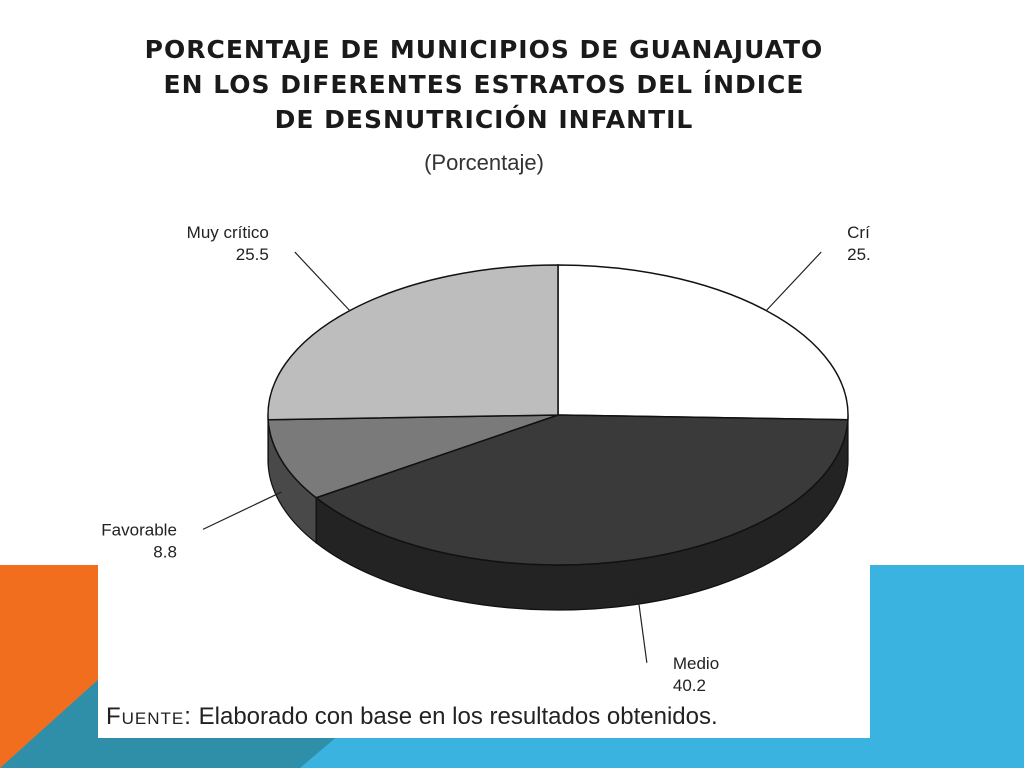 This screenshot has width=1024, height=768. What do you see at coordinates (322, 281) in the screenshot?
I see `pie-leader-muy-critico` at bounding box center [322, 281].